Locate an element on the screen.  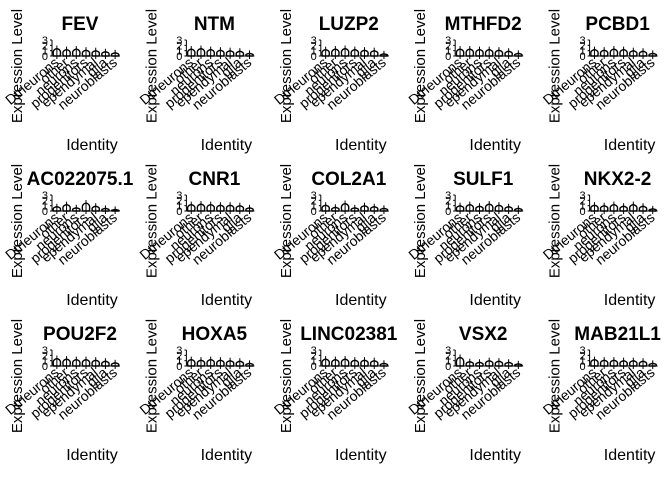
panel-title: SULF1 is located at coordinates (483, 179).